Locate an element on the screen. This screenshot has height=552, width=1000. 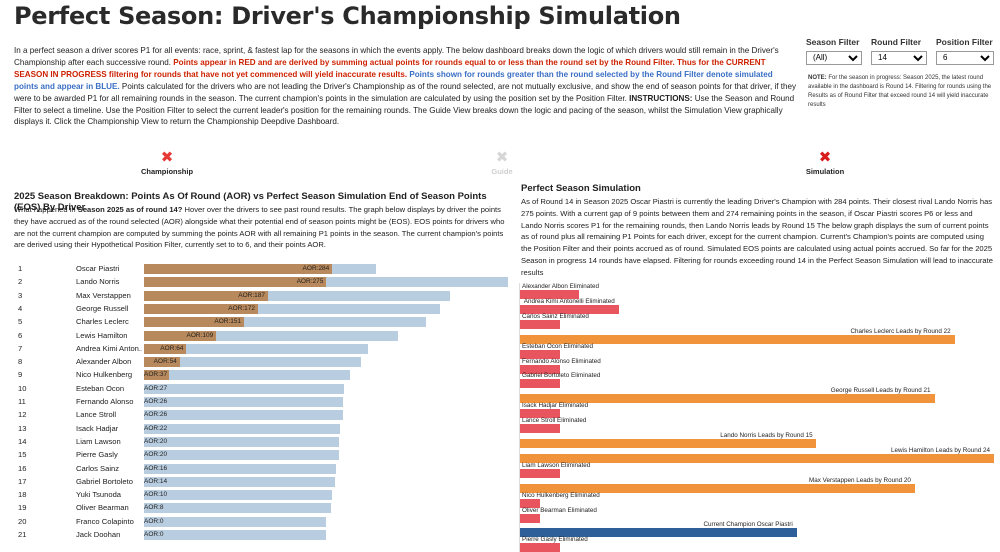
simulation-view-button: ✖ Simulation is located at coordinates (825, 163).